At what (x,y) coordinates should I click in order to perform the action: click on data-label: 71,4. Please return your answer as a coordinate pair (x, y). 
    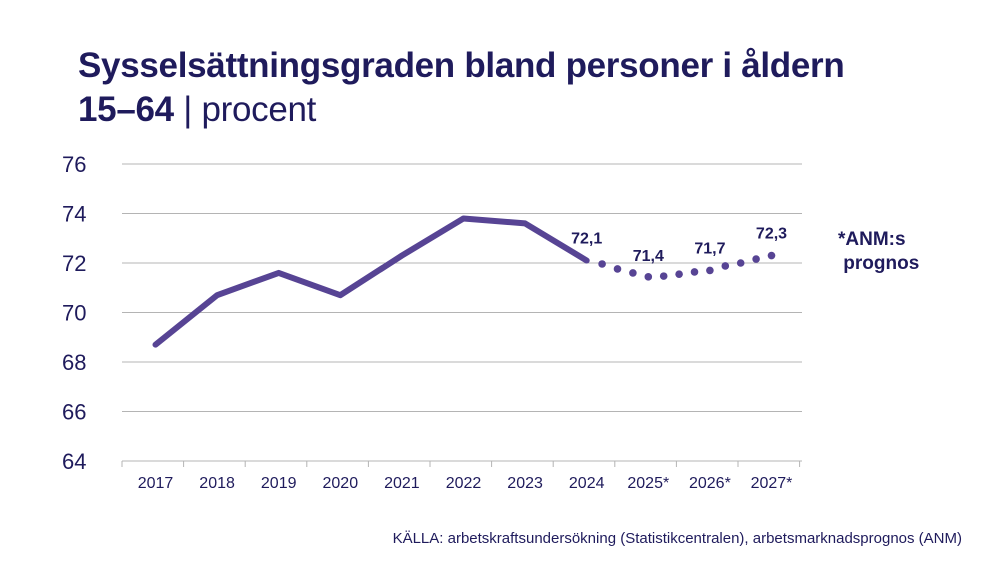
    Looking at the image, I should click on (648, 256).